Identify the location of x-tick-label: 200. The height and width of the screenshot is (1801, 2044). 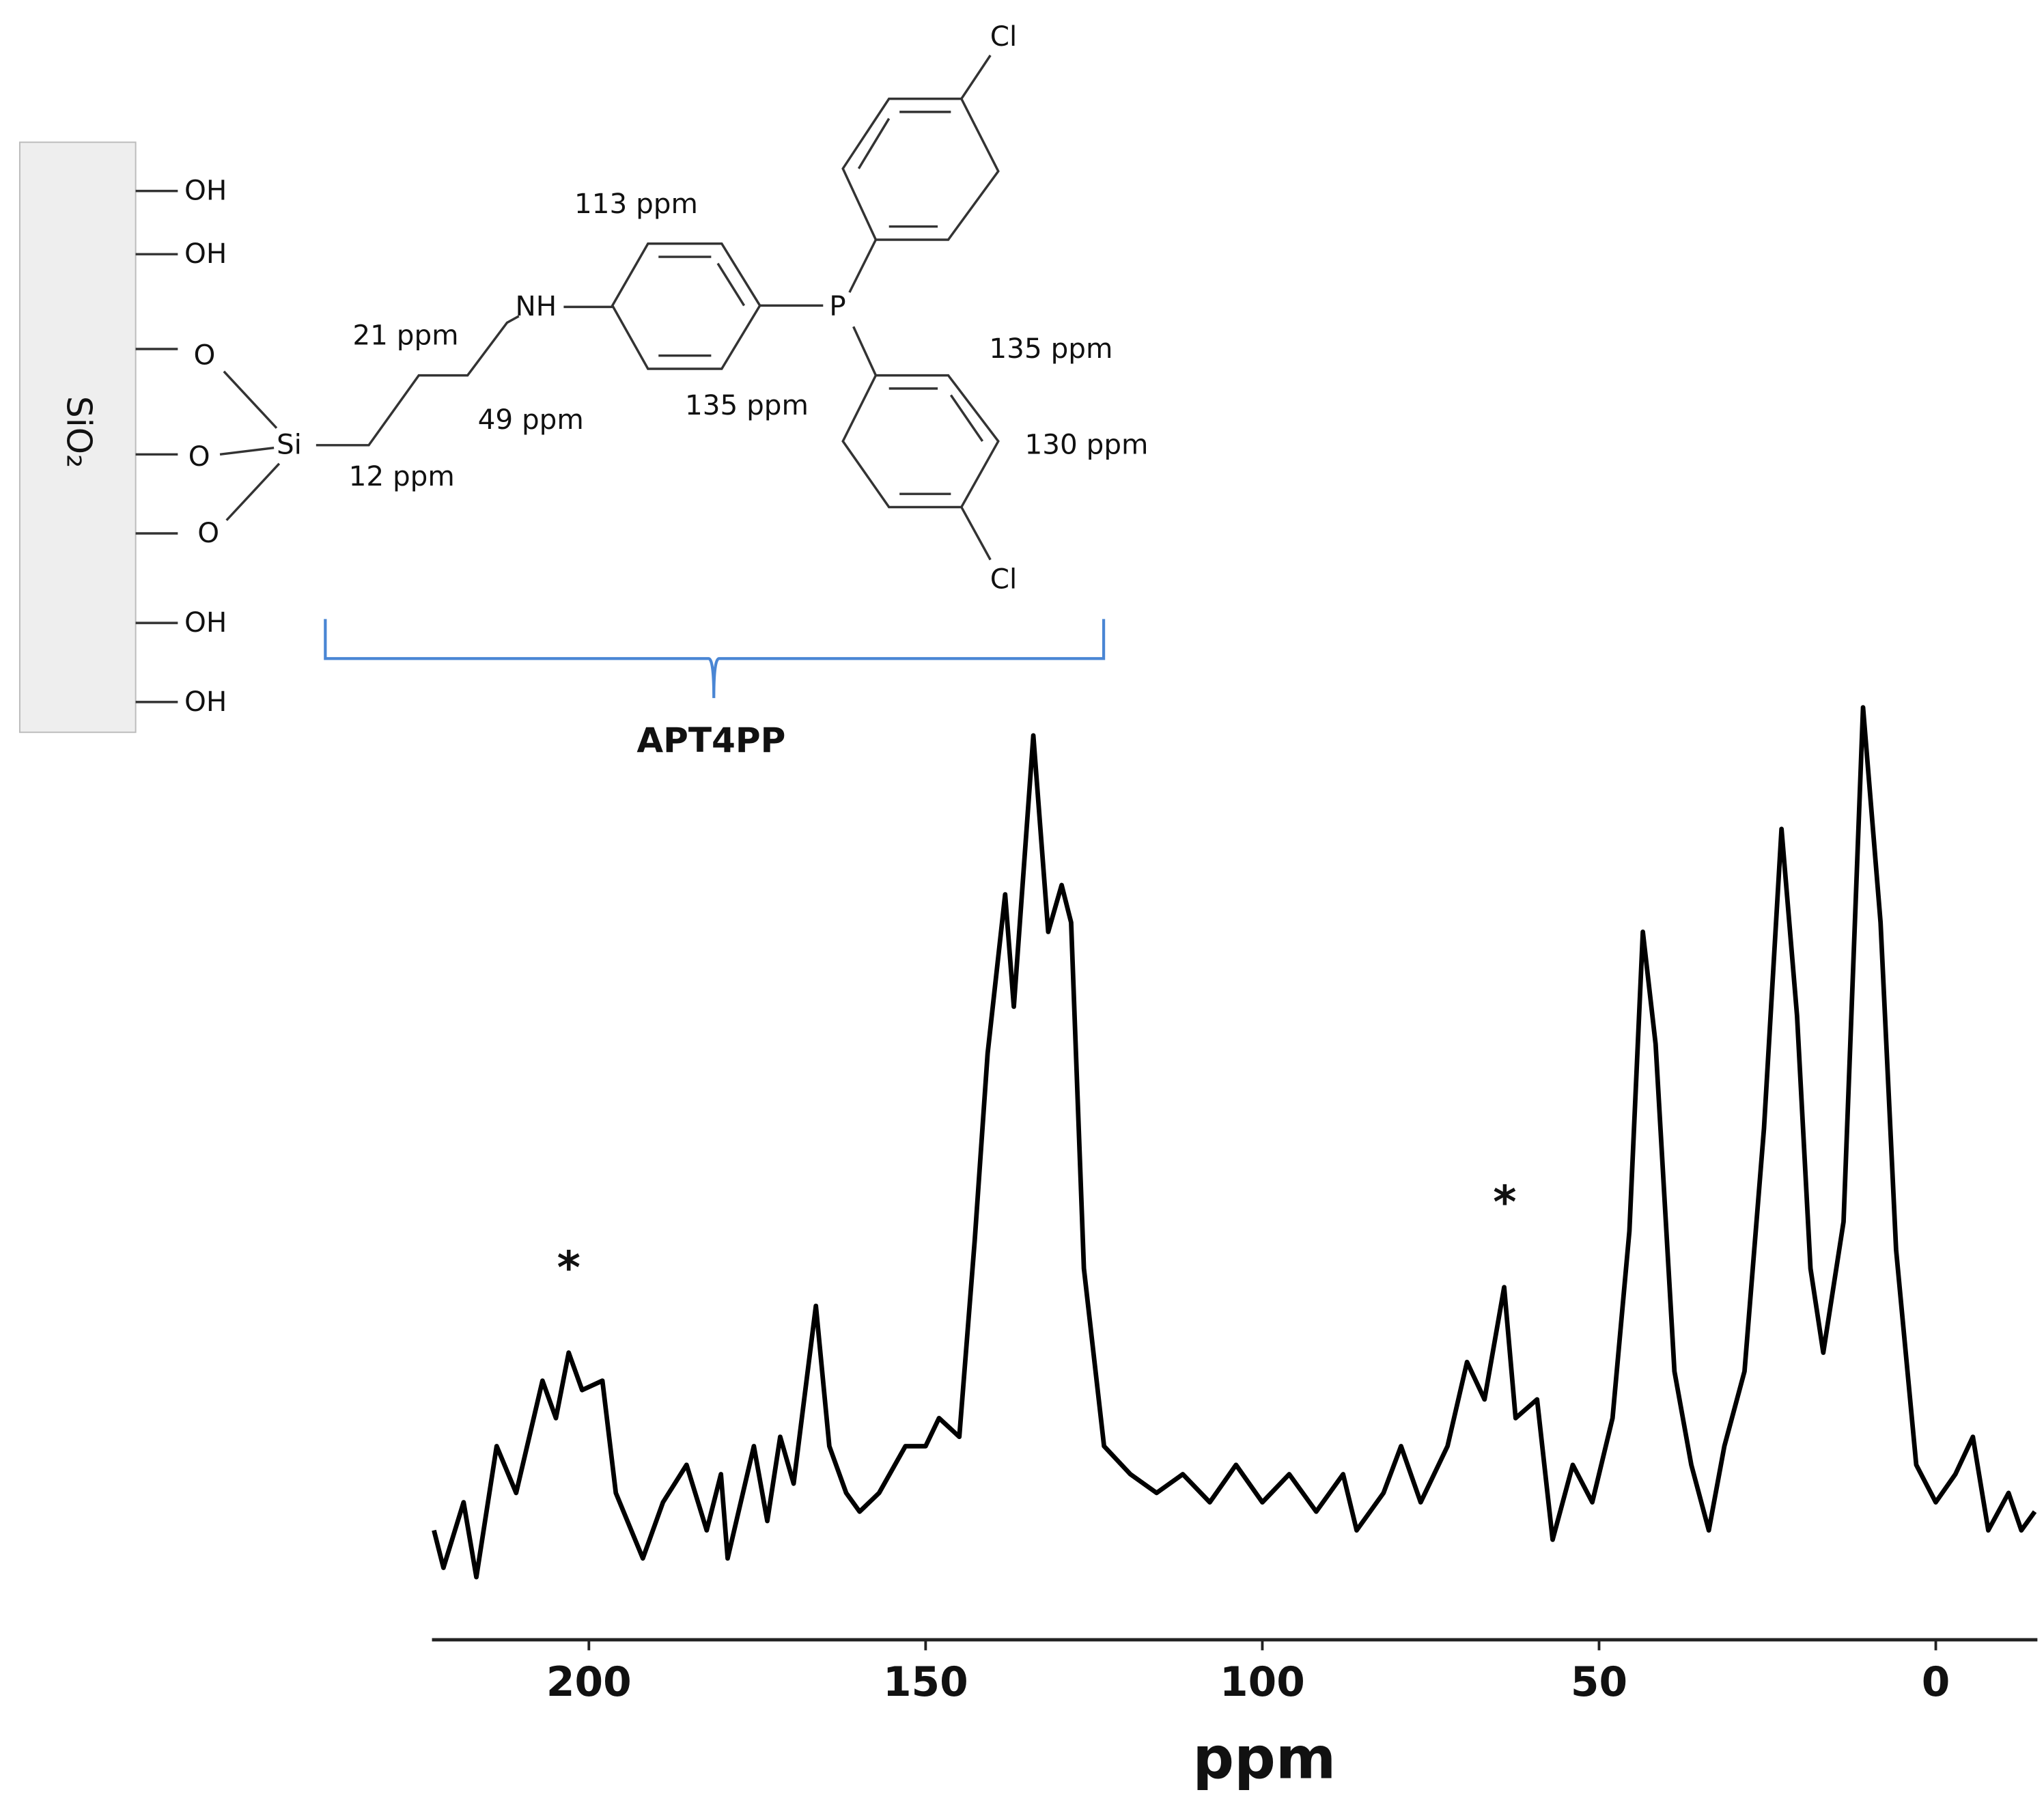
(589, 1682).